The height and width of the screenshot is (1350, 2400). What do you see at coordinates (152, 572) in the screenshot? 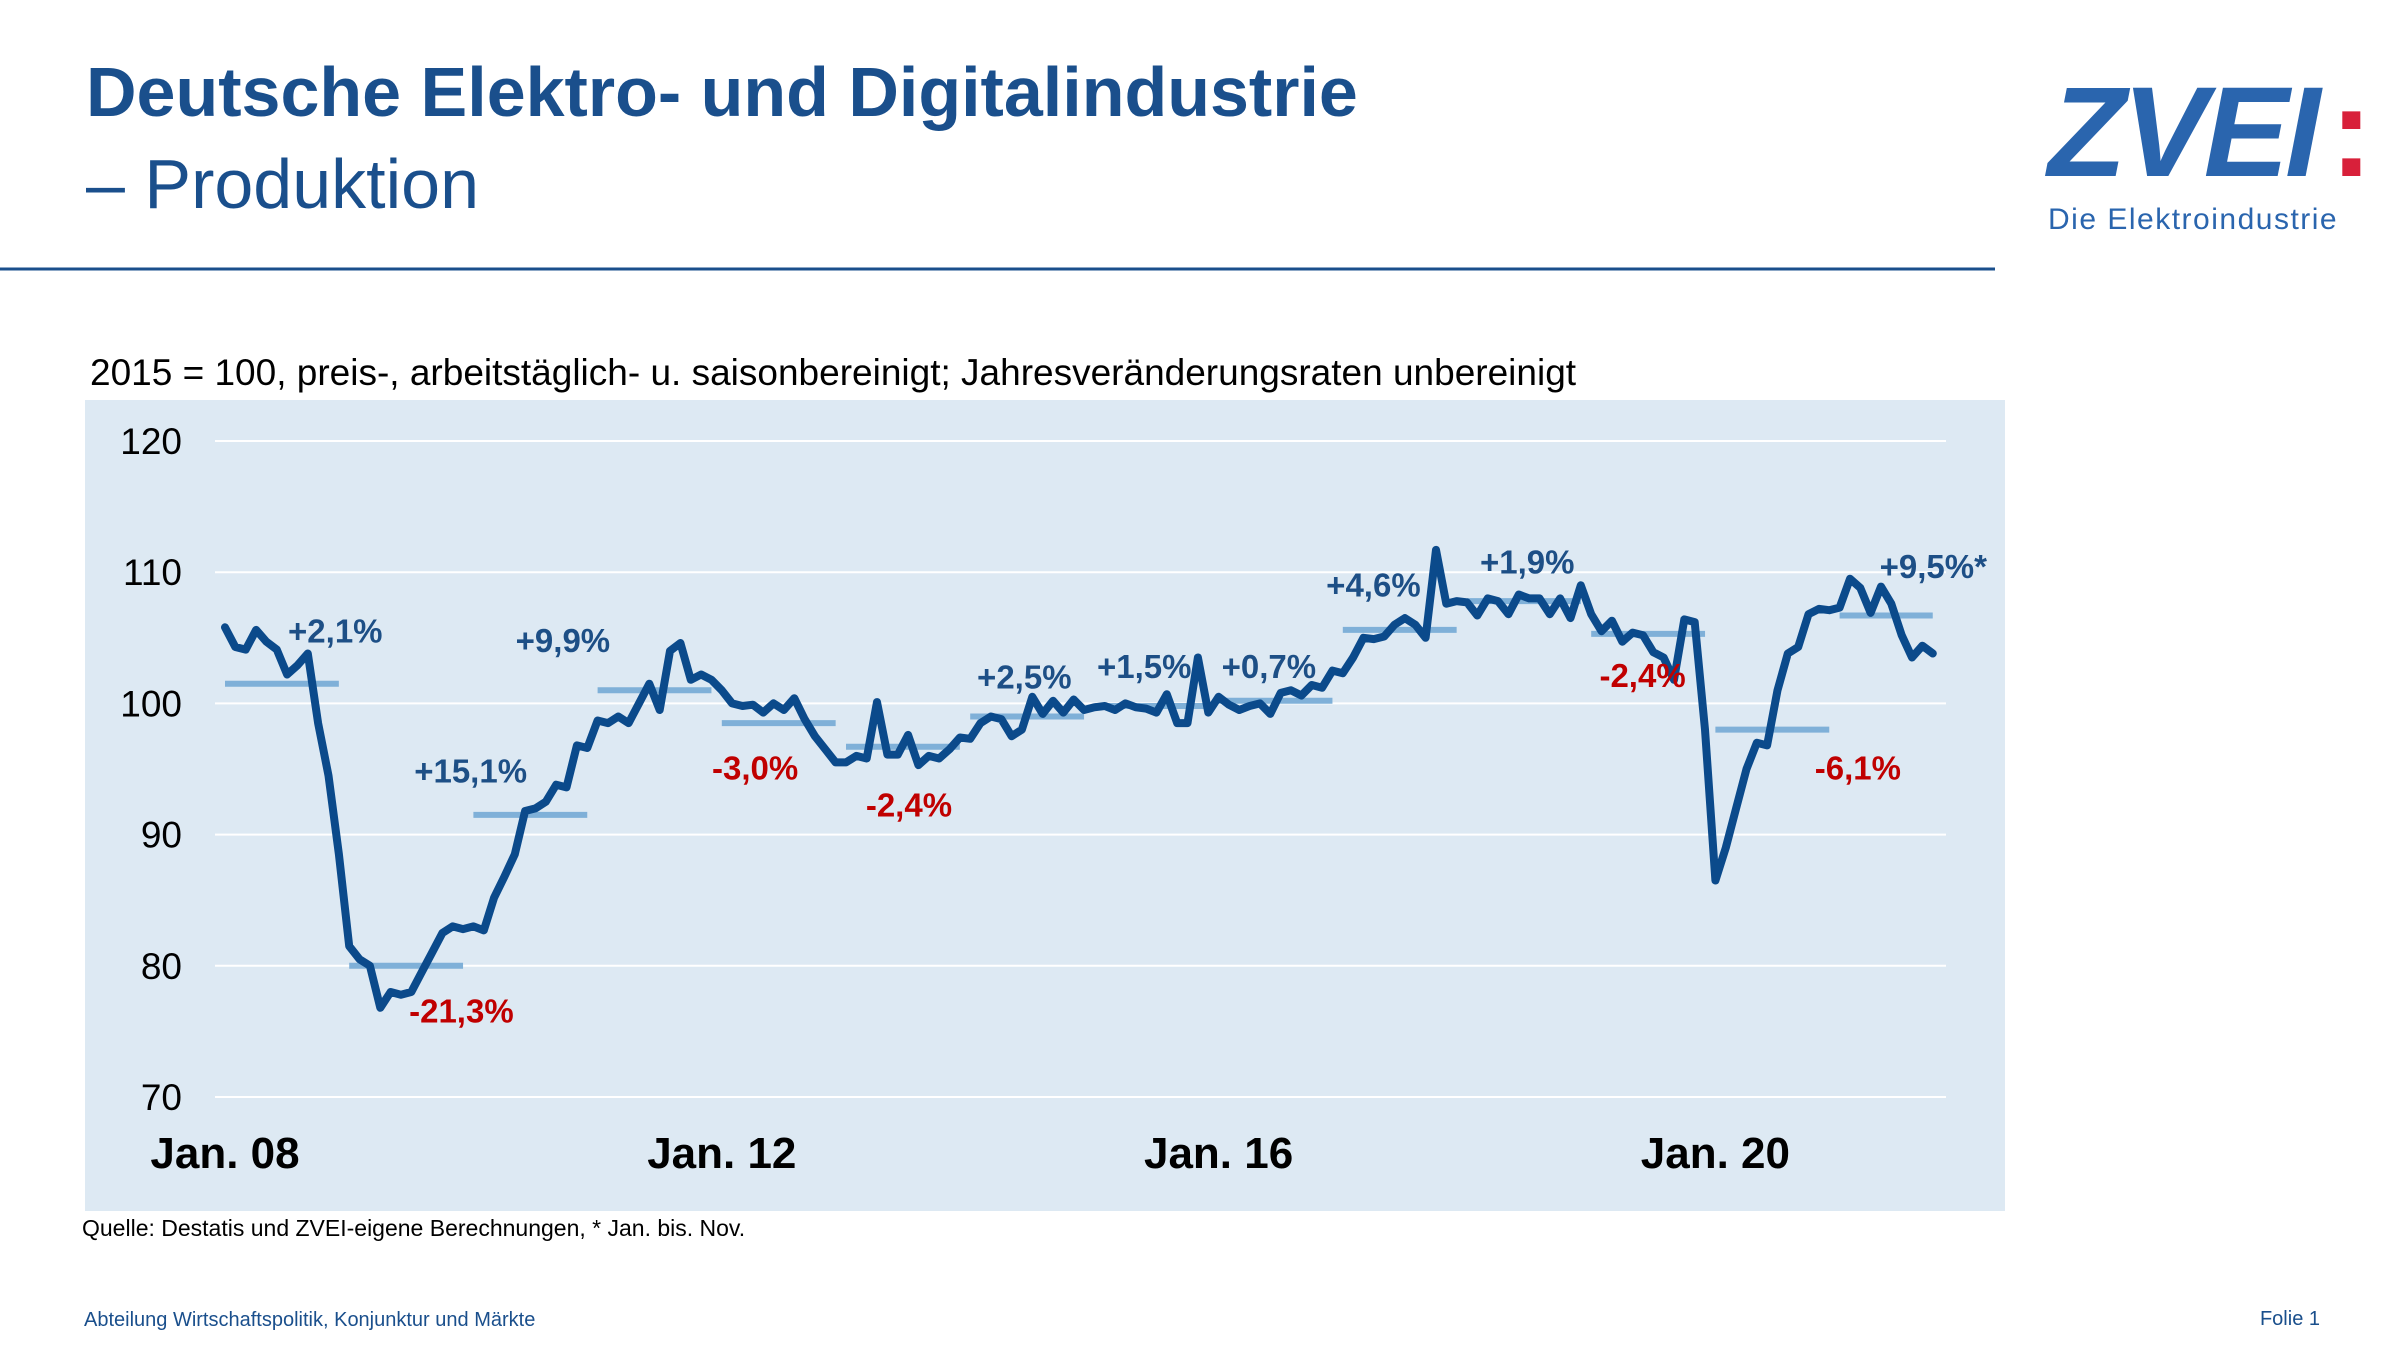
I see `y-tick-label: 110` at bounding box center [152, 572].